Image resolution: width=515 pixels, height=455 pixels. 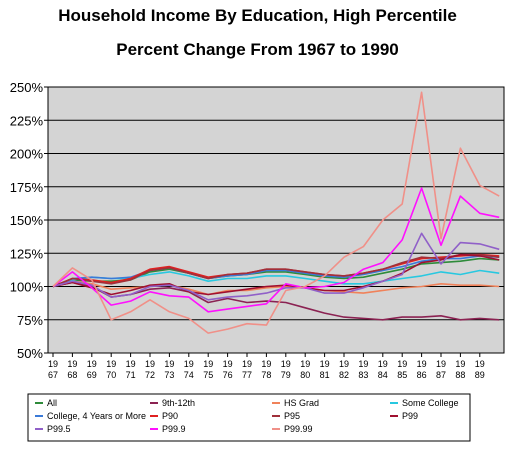 What do you see at coordinates (27, 187) in the screenshot?
I see `y-tick-label: 175%` at bounding box center [27, 187].